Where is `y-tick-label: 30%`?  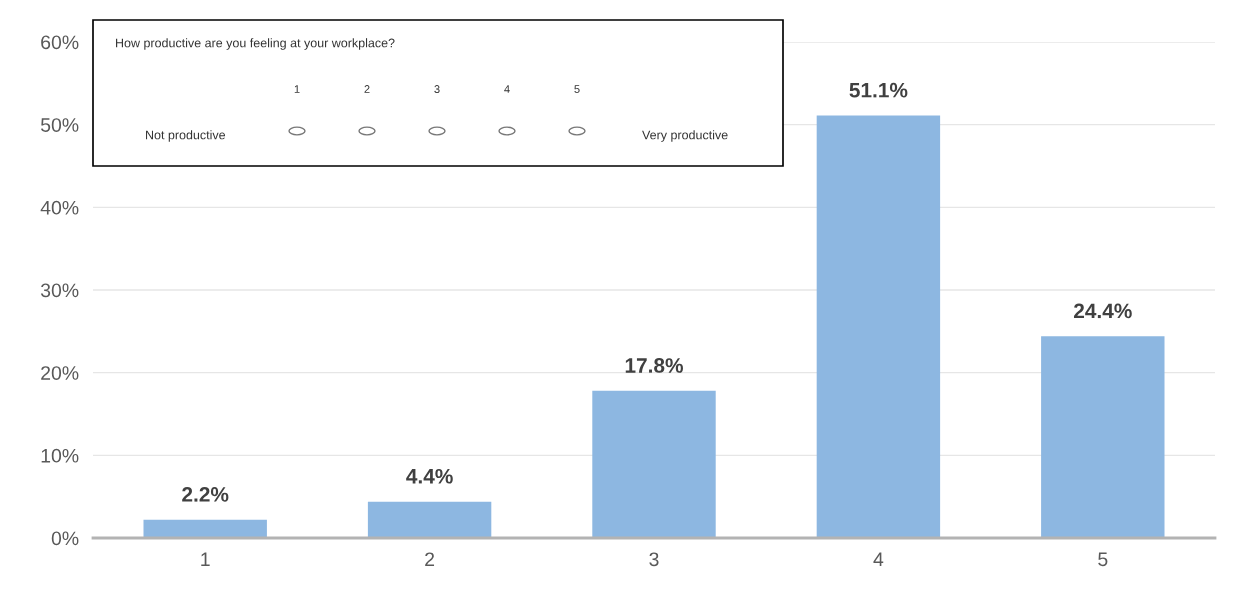 y-tick-label: 30% is located at coordinates (59, 290).